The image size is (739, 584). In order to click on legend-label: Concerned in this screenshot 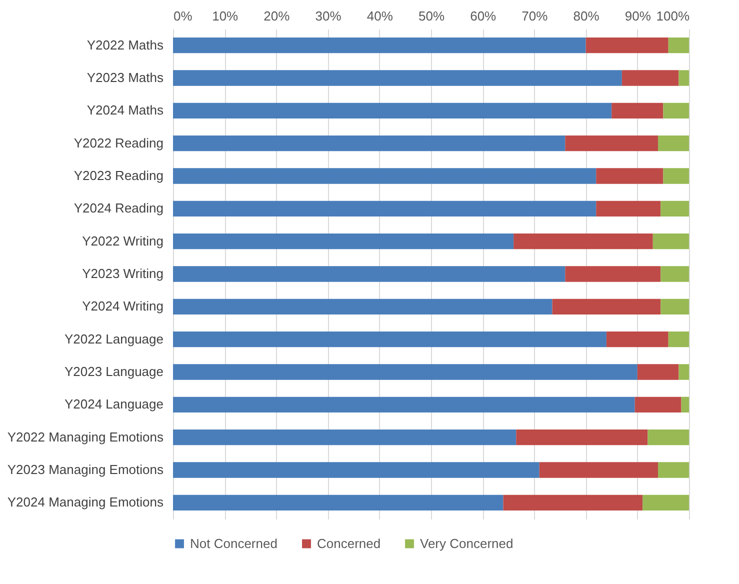, I will do `click(349, 543)`.